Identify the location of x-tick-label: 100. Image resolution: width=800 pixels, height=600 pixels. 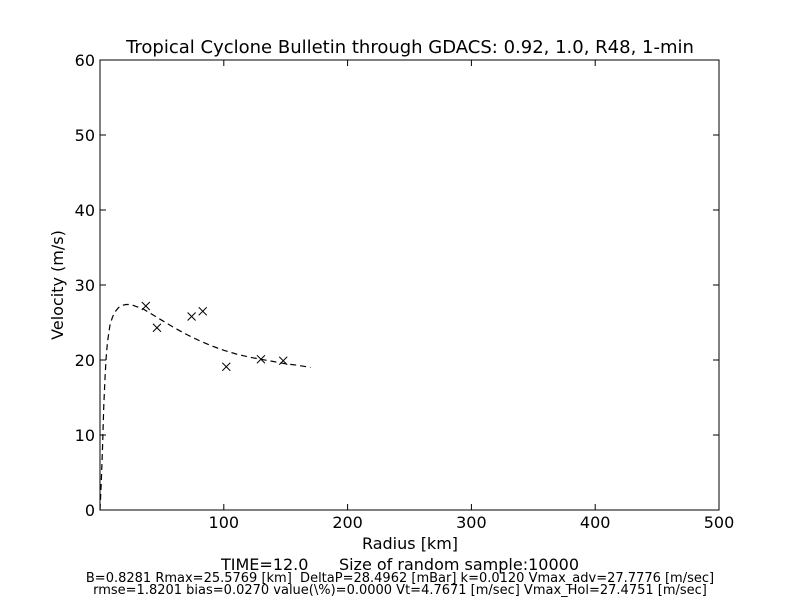
(224, 522).